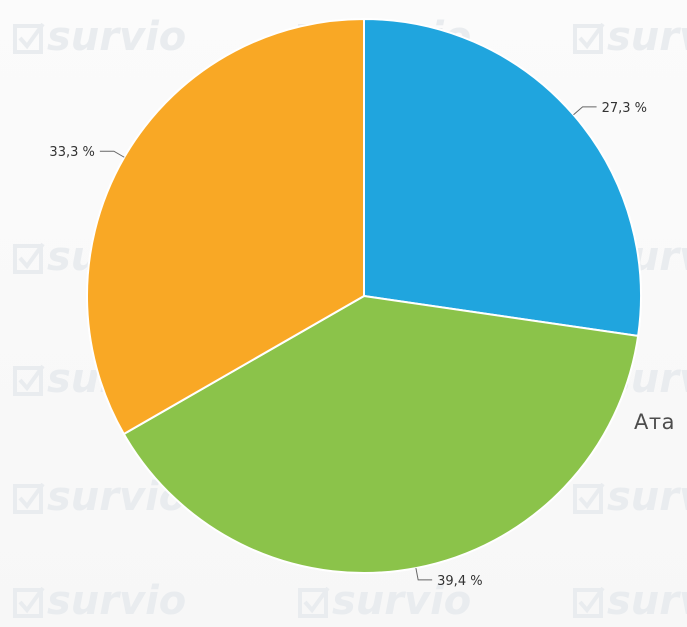 This screenshot has width=687, height=627. What do you see at coordinates (71, 152) in the screenshot?
I see `slice-label: 33,3 %` at bounding box center [71, 152].